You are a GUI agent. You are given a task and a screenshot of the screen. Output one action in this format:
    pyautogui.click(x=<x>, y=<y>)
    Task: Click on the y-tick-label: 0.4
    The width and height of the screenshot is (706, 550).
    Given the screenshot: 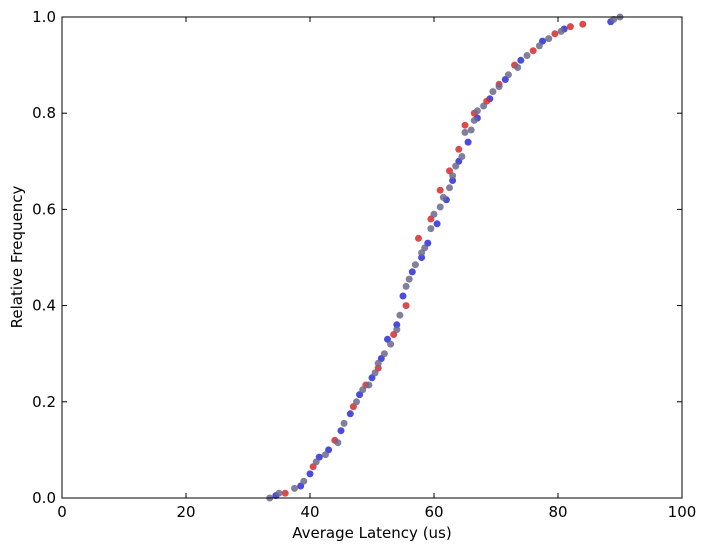 What is the action you would take?
    pyautogui.click(x=44, y=306)
    